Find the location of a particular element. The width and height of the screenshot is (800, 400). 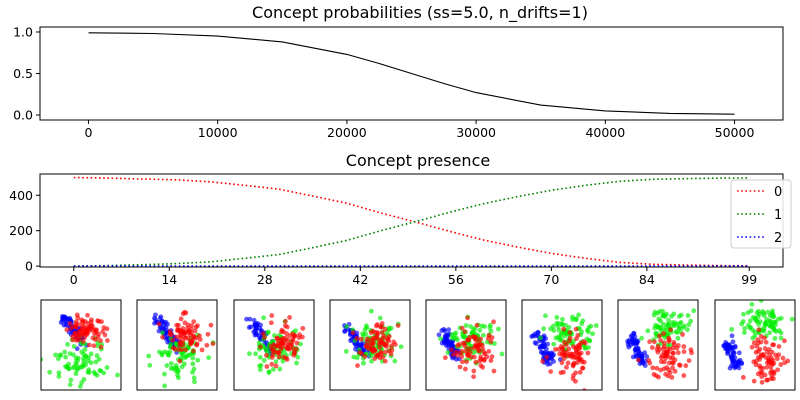

x-tick-label: 56 is located at coordinates (456, 279).